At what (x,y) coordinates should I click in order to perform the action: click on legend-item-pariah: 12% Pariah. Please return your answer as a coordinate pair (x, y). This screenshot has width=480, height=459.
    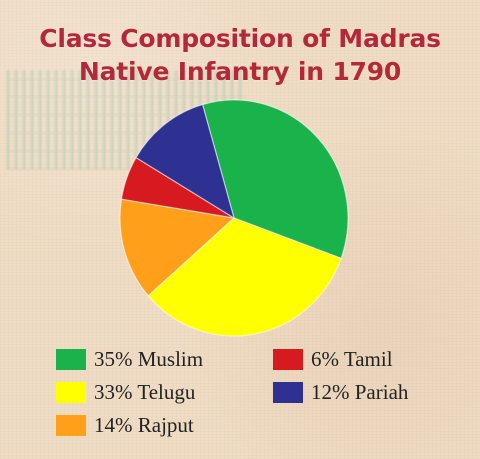
    Looking at the image, I should click on (340, 392).